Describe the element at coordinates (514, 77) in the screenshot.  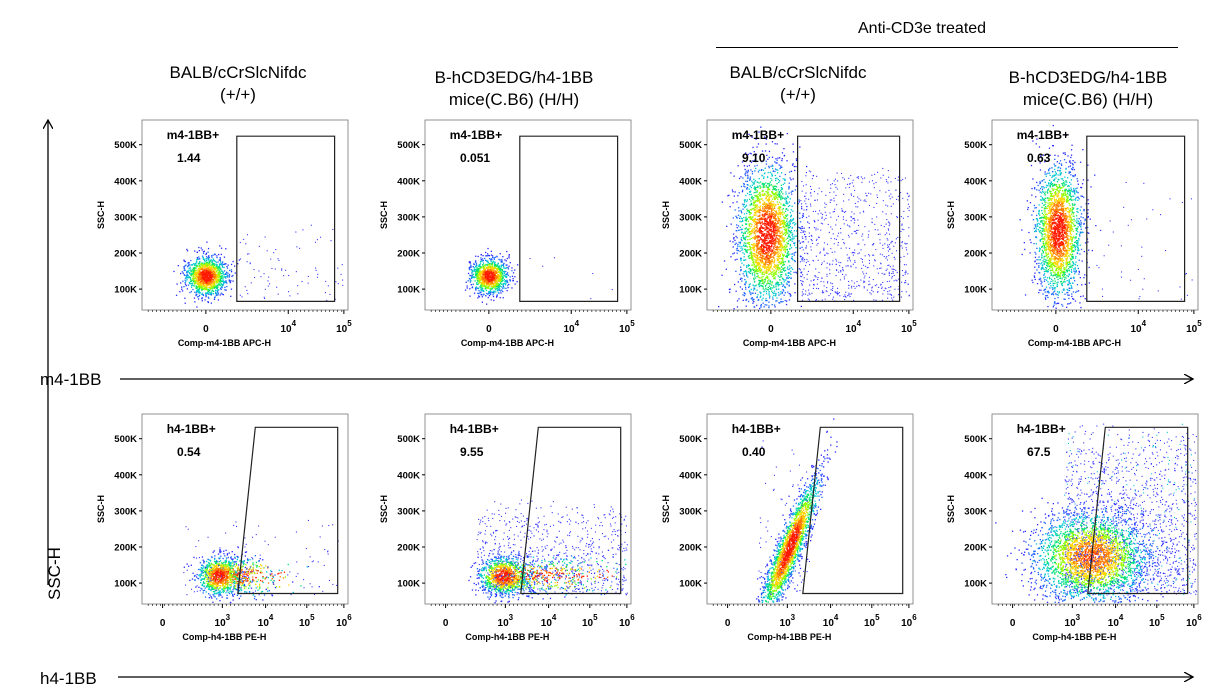
I see `column-title-2-line1: B-hCD3EDG/h4-1BB` at that location.